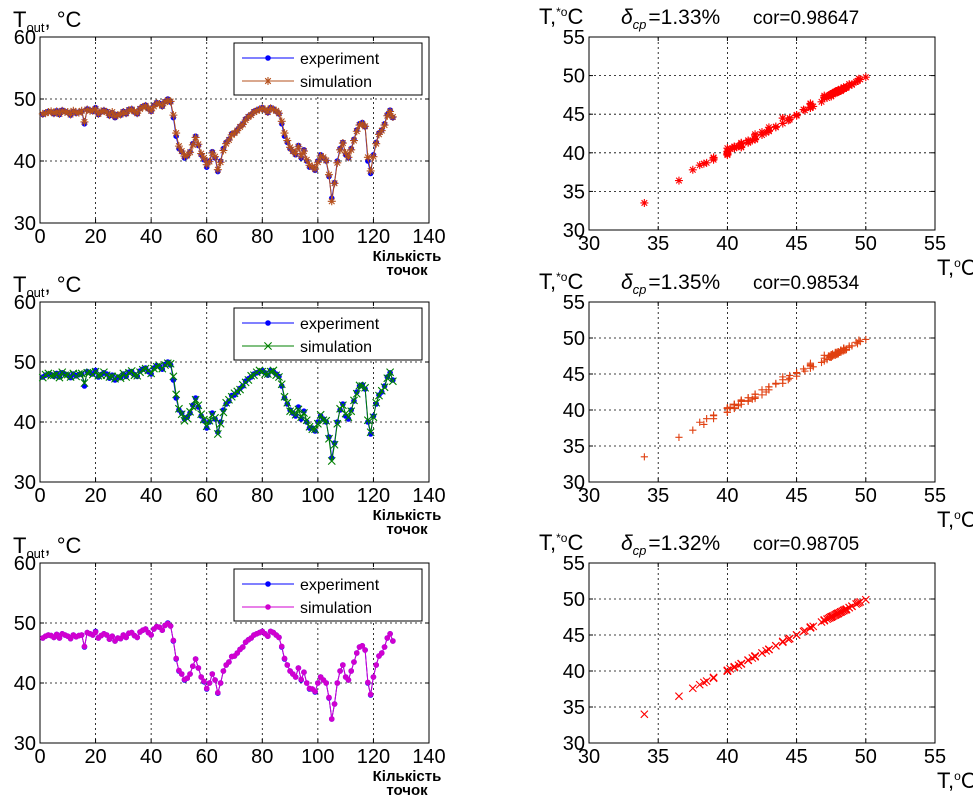 Image resolution: width=973 pixels, height=807 pixels. What do you see at coordinates (670, 19) in the screenshot?
I see `delta-label: δср=1.33%` at bounding box center [670, 19].